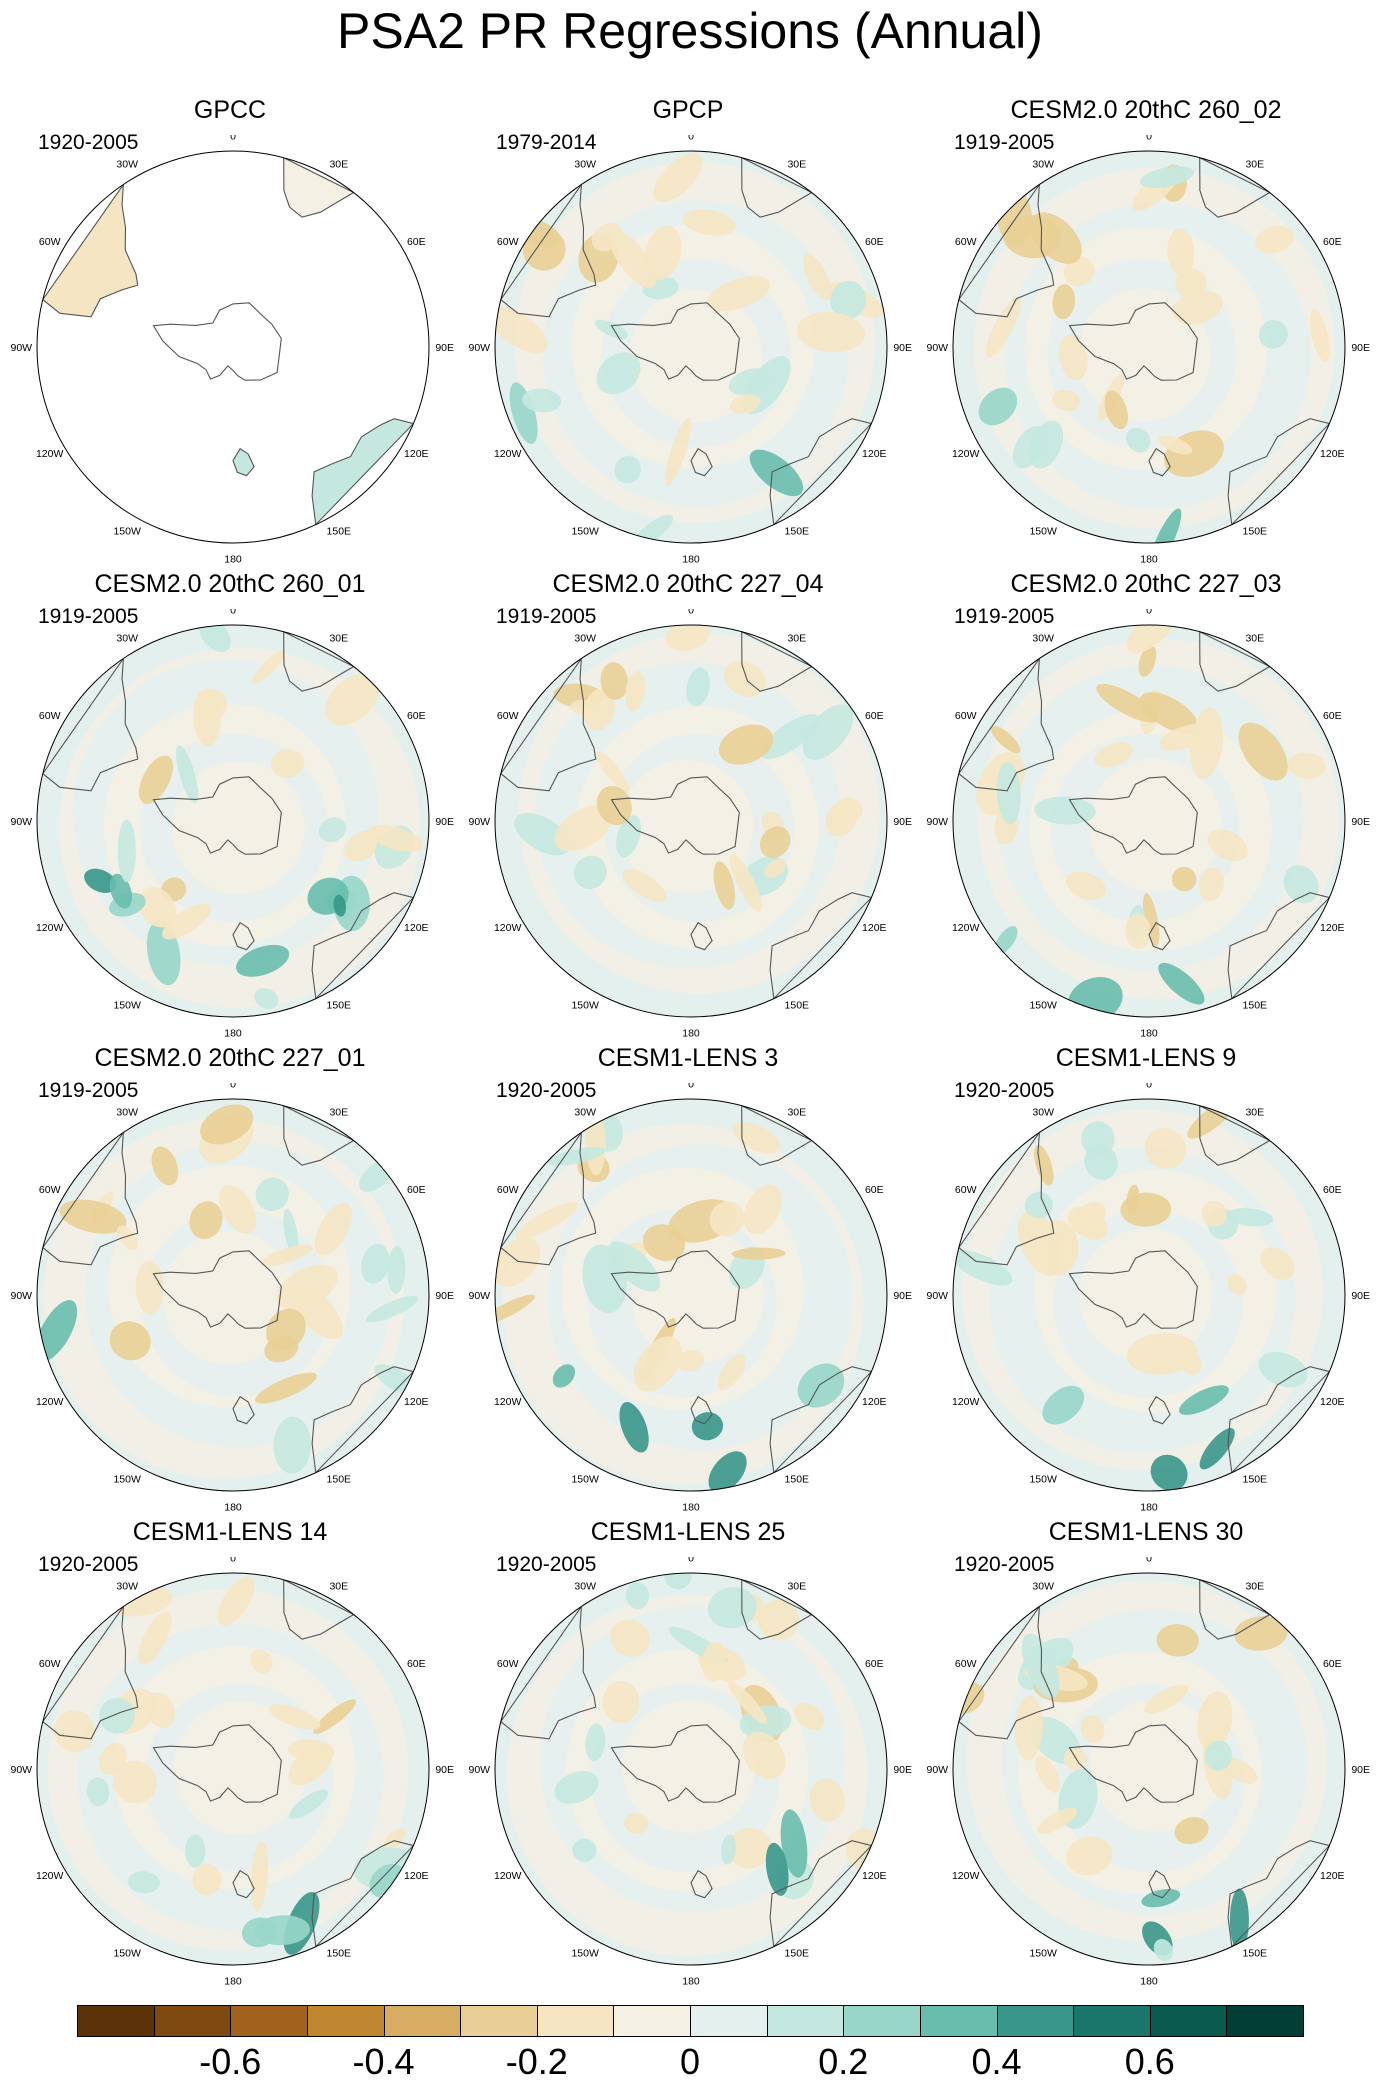 The width and height of the screenshot is (1380, 2086). I want to click on colorbar, so click(690, 2021).